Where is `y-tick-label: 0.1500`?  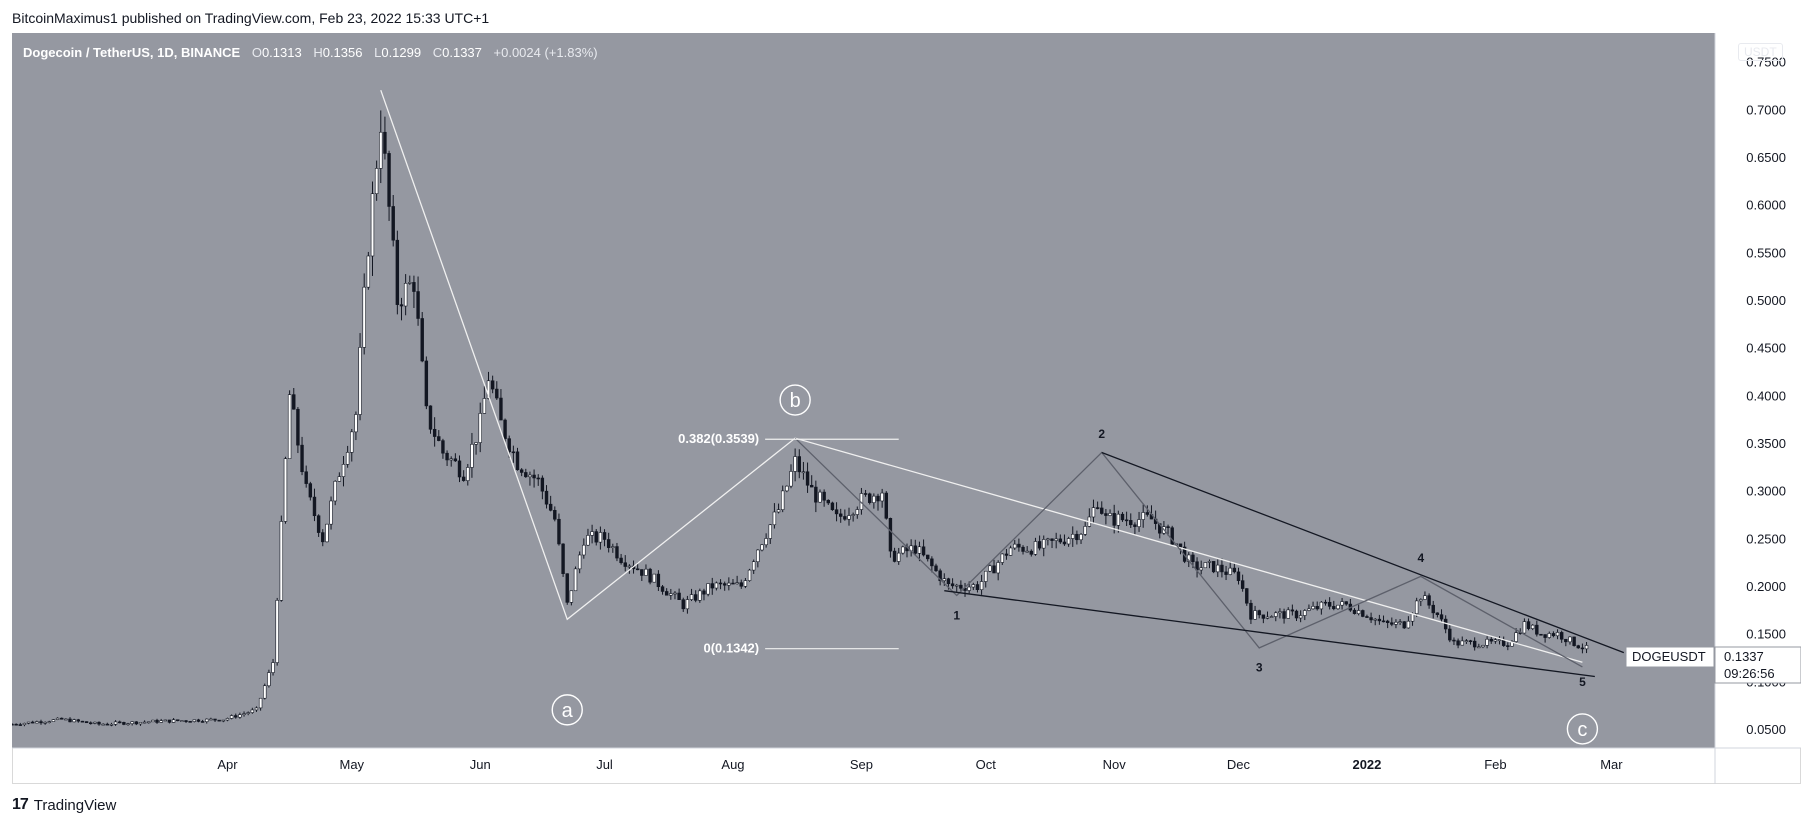 y-tick-label: 0.1500 is located at coordinates (1766, 634).